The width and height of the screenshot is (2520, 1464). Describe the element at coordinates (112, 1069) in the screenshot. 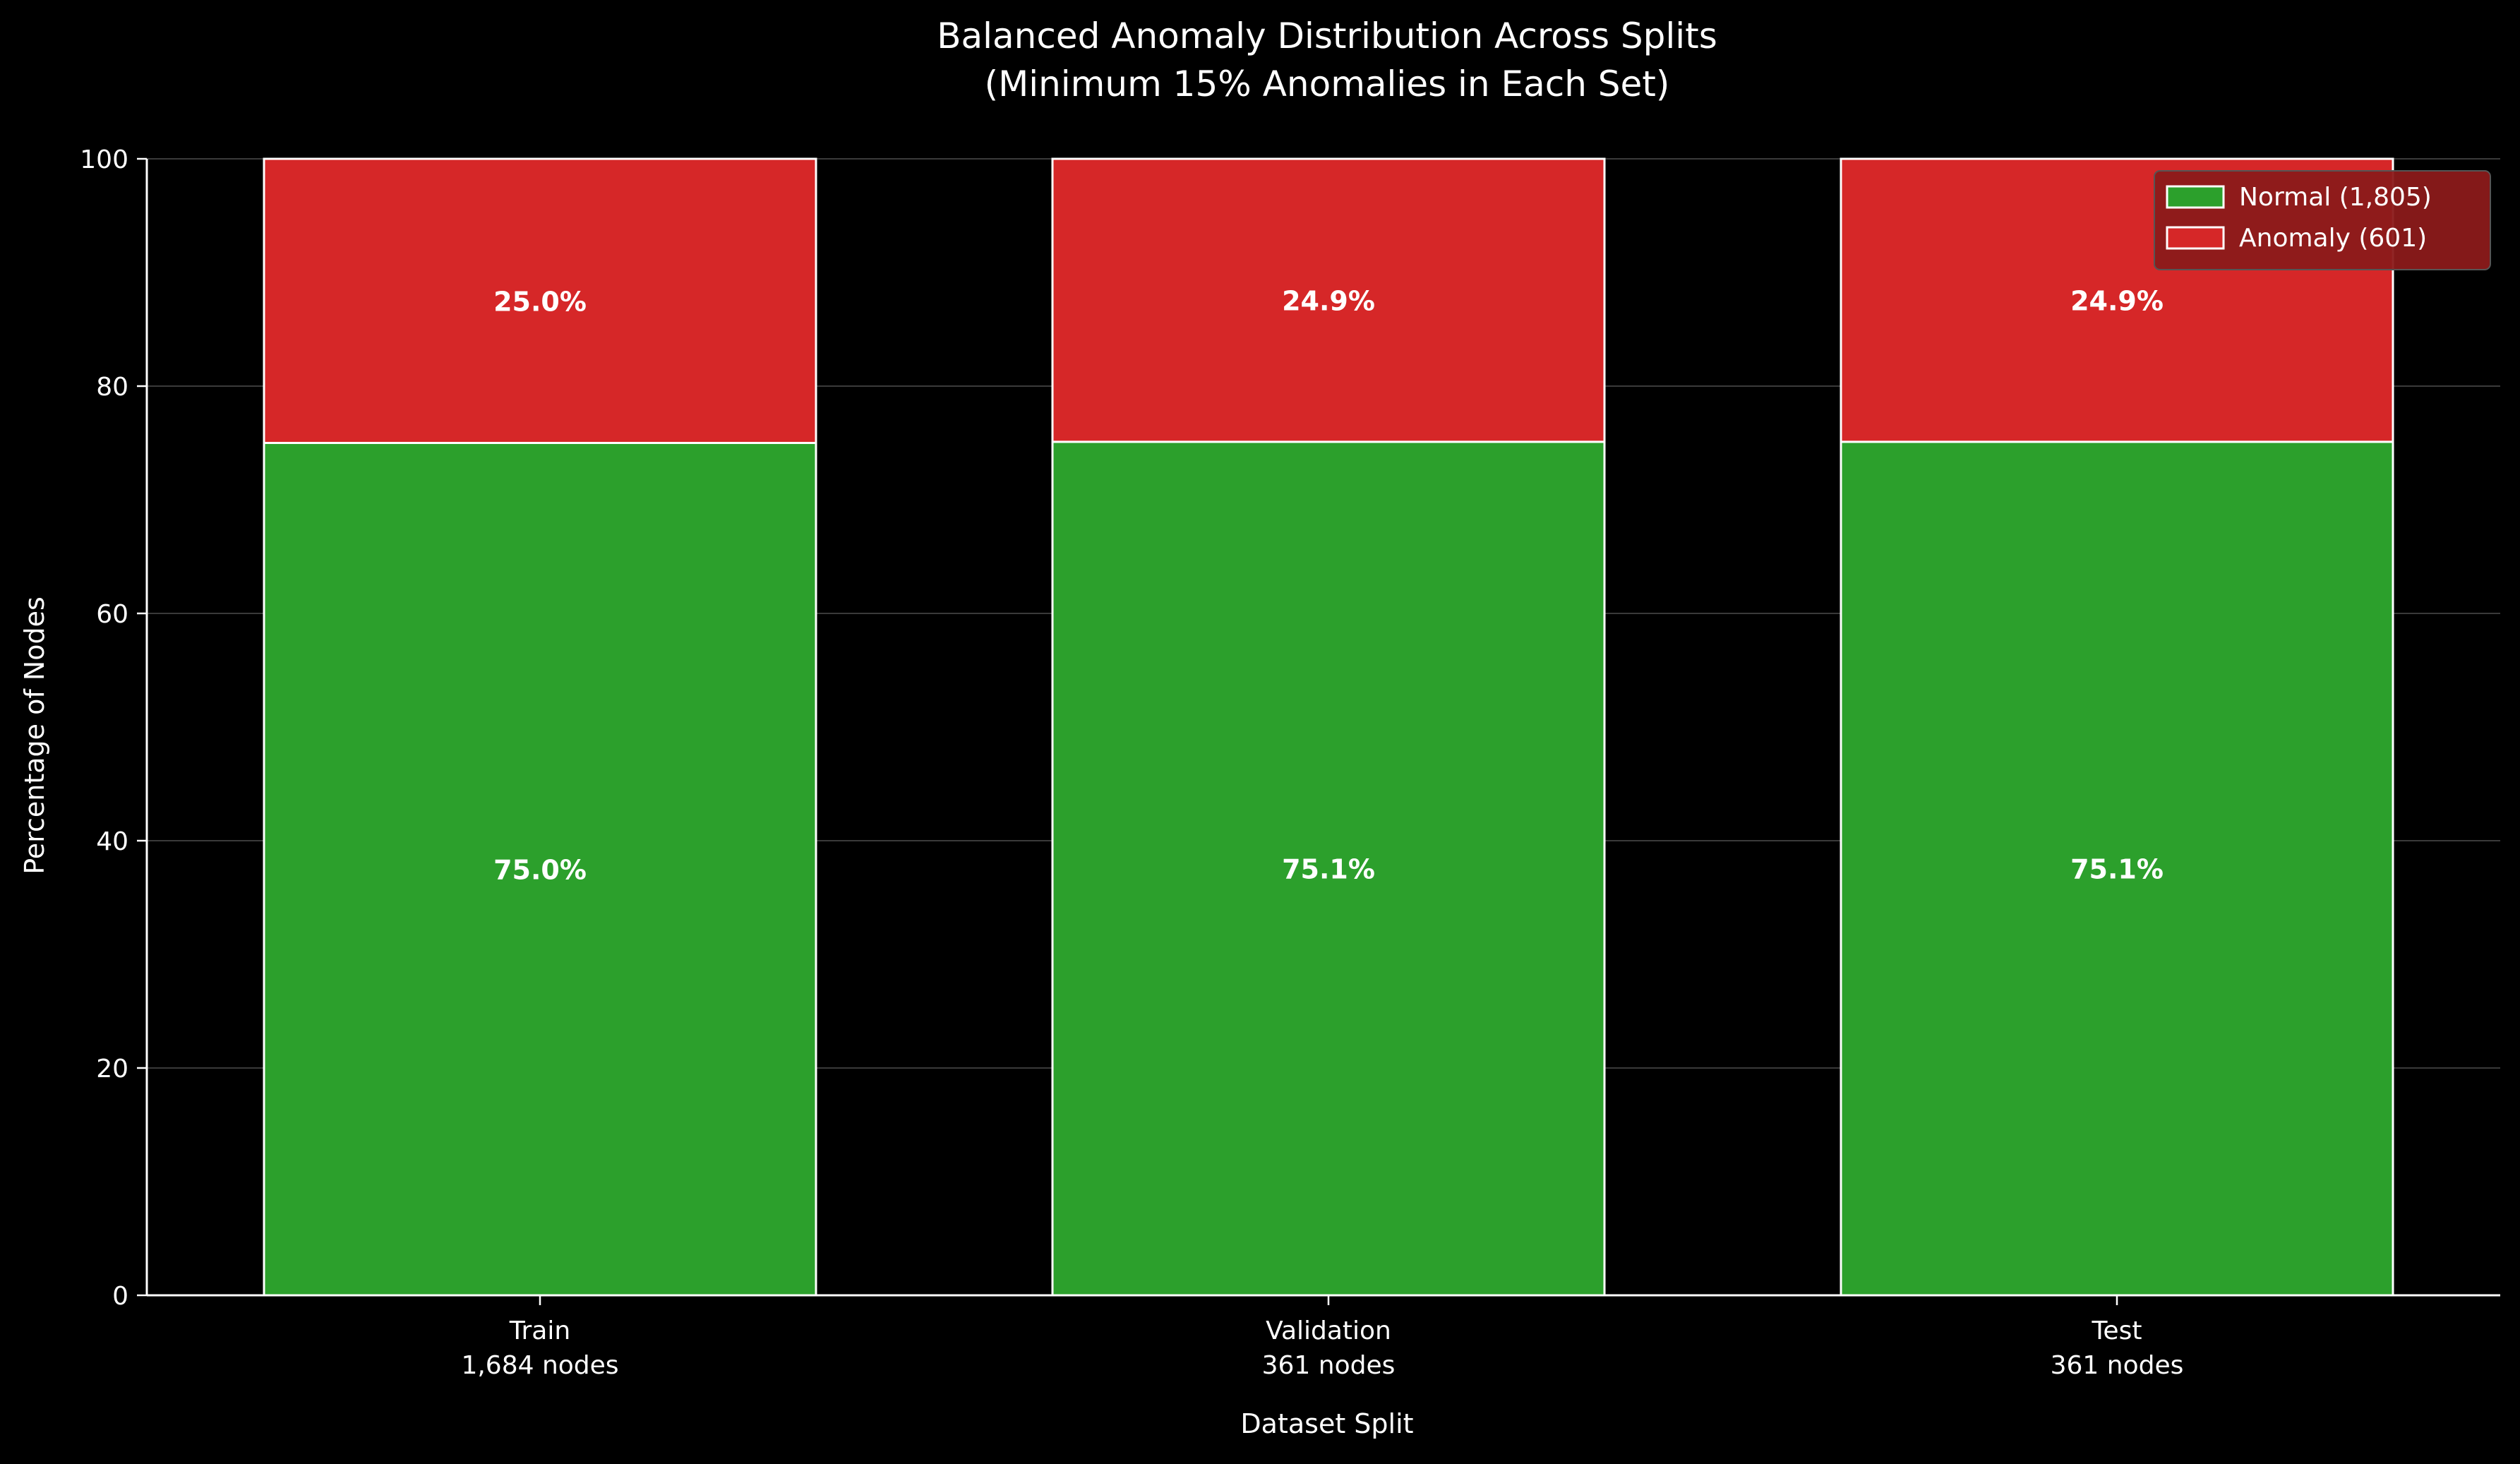

I see `y-tick-label: 20` at that location.